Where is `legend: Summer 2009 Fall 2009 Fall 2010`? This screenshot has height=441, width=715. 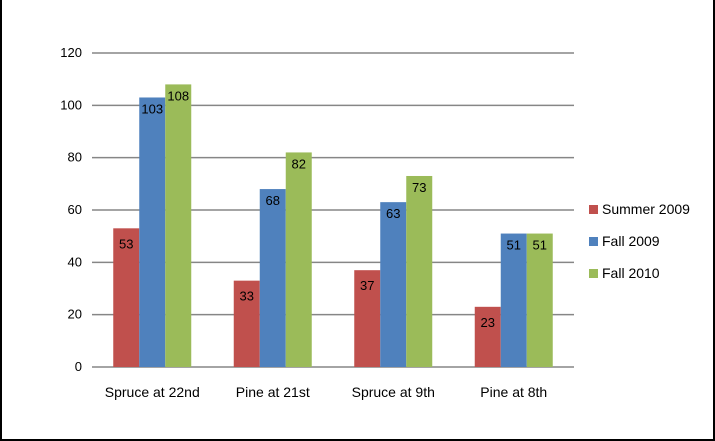 legend: Summer 2009 Fall 2009 Fall 2010 is located at coordinates (639, 241).